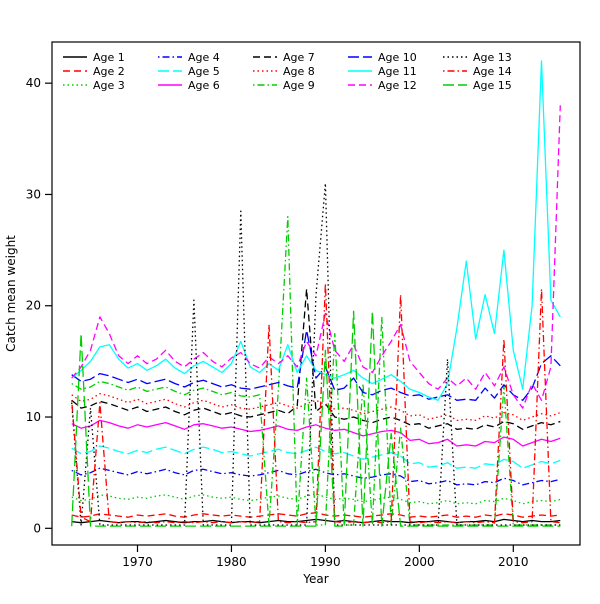 The height and width of the screenshot is (604, 600). Describe the element at coordinates (299, 71) in the screenshot. I see `legend-label: Age 8` at that location.